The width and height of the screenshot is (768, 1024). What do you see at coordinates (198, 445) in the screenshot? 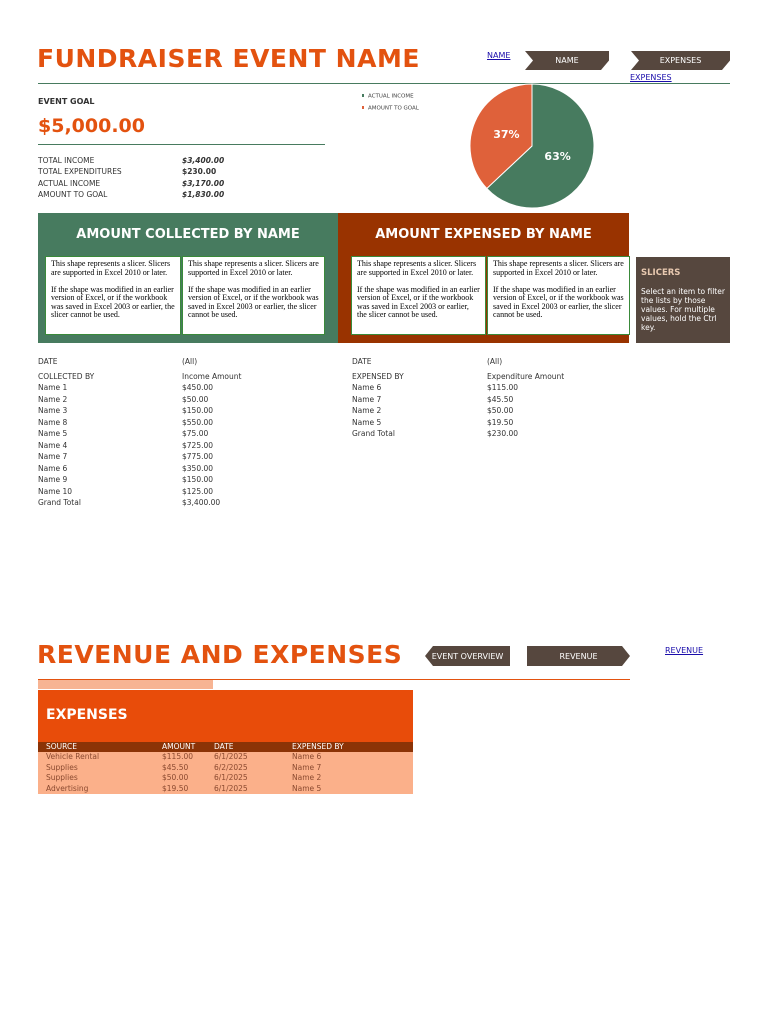
I see `pivot-cell: $725.00` at bounding box center [198, 445].